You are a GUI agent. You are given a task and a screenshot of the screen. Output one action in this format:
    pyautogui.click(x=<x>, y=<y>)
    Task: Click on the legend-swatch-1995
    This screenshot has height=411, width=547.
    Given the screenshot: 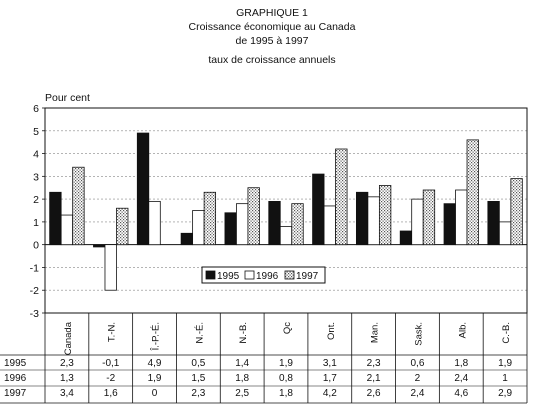 What is the action you would take?
    pyautogui.click(x=210, y=275)
    